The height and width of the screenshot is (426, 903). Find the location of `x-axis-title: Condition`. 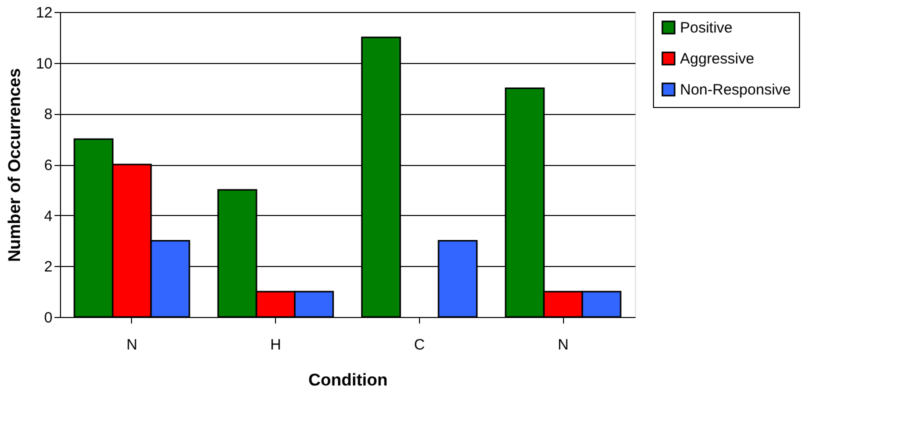

x-axis-title: Condition is located at coordinates (348, 380).